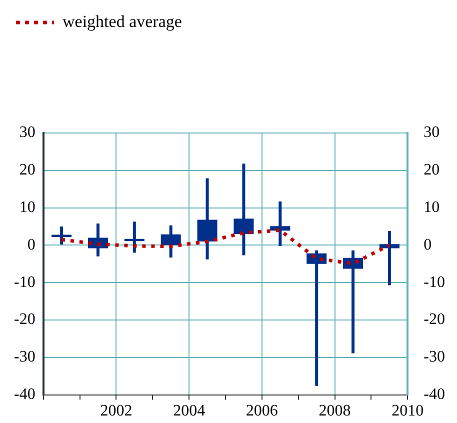 Image resolution: width=457 pixels, height=423 pixels. I want to click on x-tick-label: 2004, so click(189, 411).